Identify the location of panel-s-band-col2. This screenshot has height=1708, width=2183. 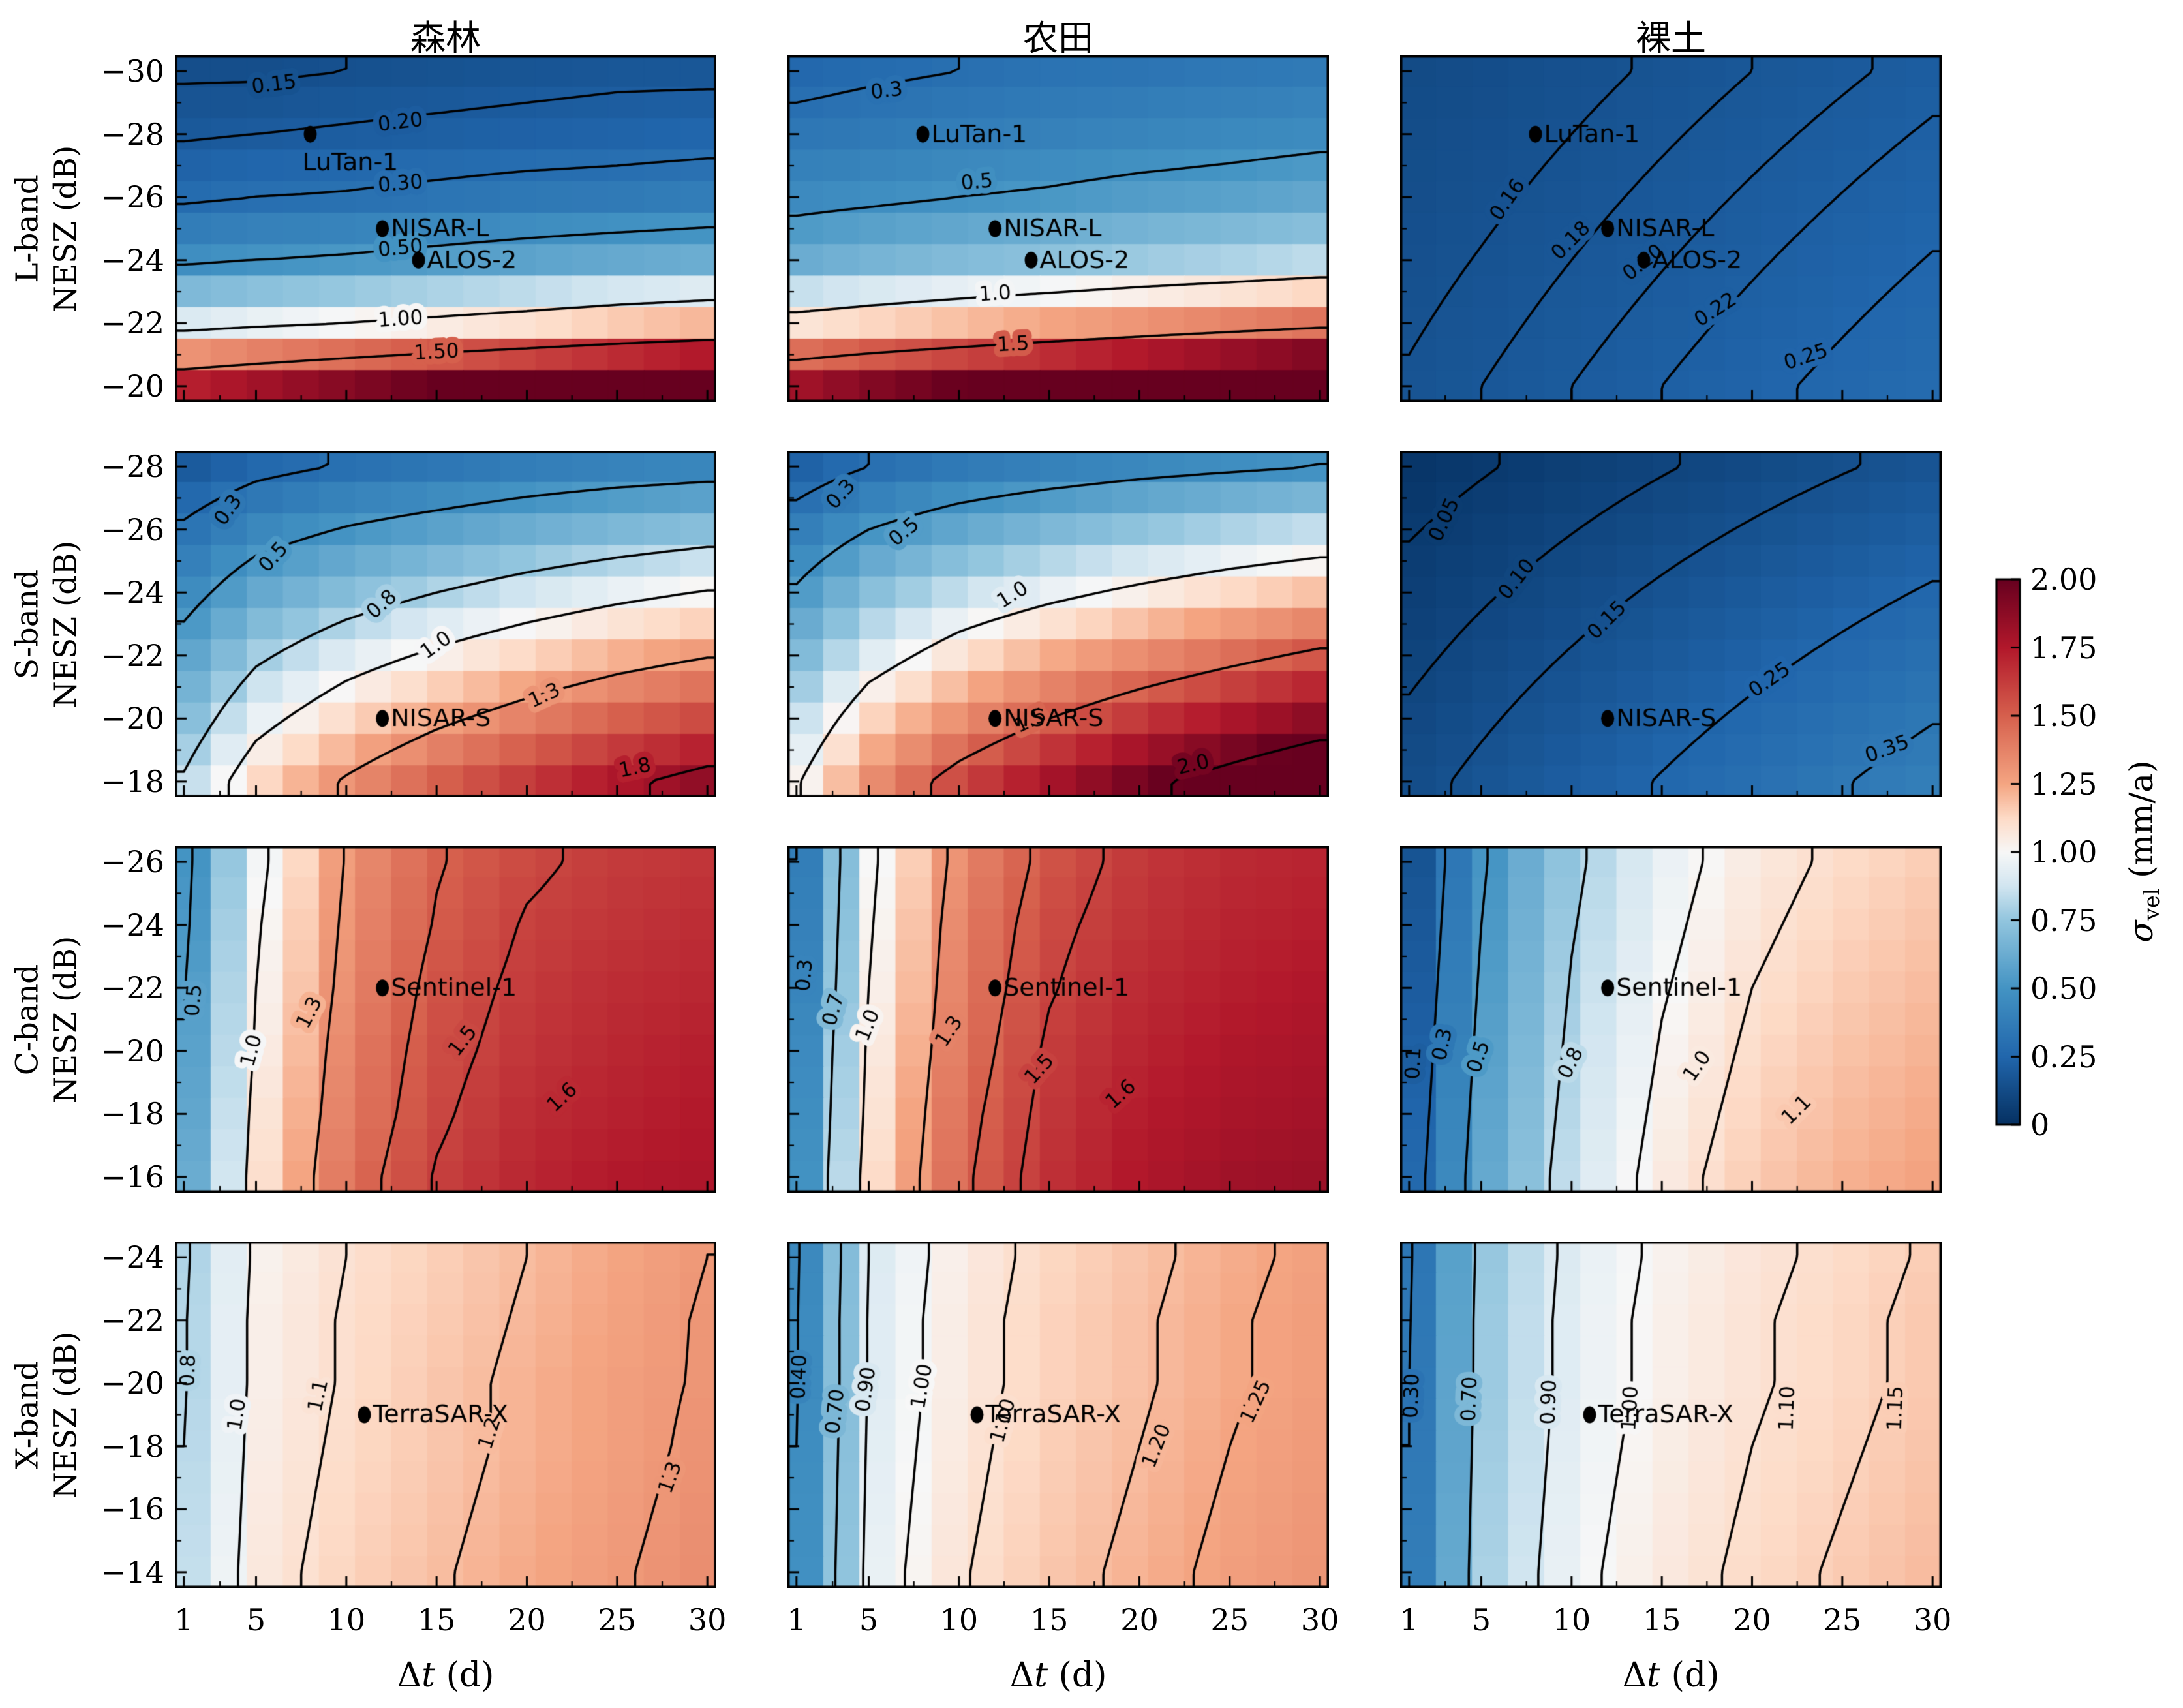
(1671, 624).